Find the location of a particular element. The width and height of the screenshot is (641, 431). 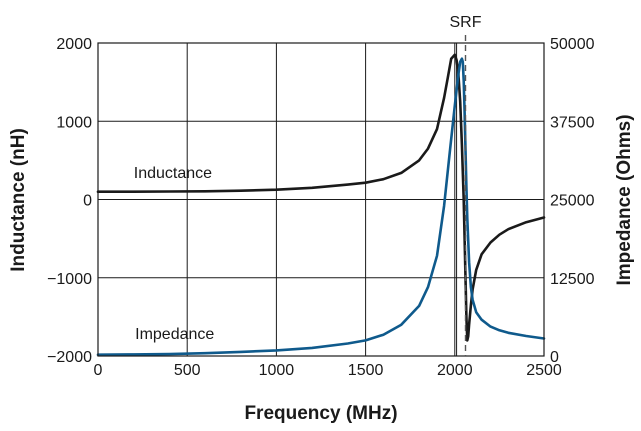

y-right-tick-label: 50000 is located at coordinates (572, 44).